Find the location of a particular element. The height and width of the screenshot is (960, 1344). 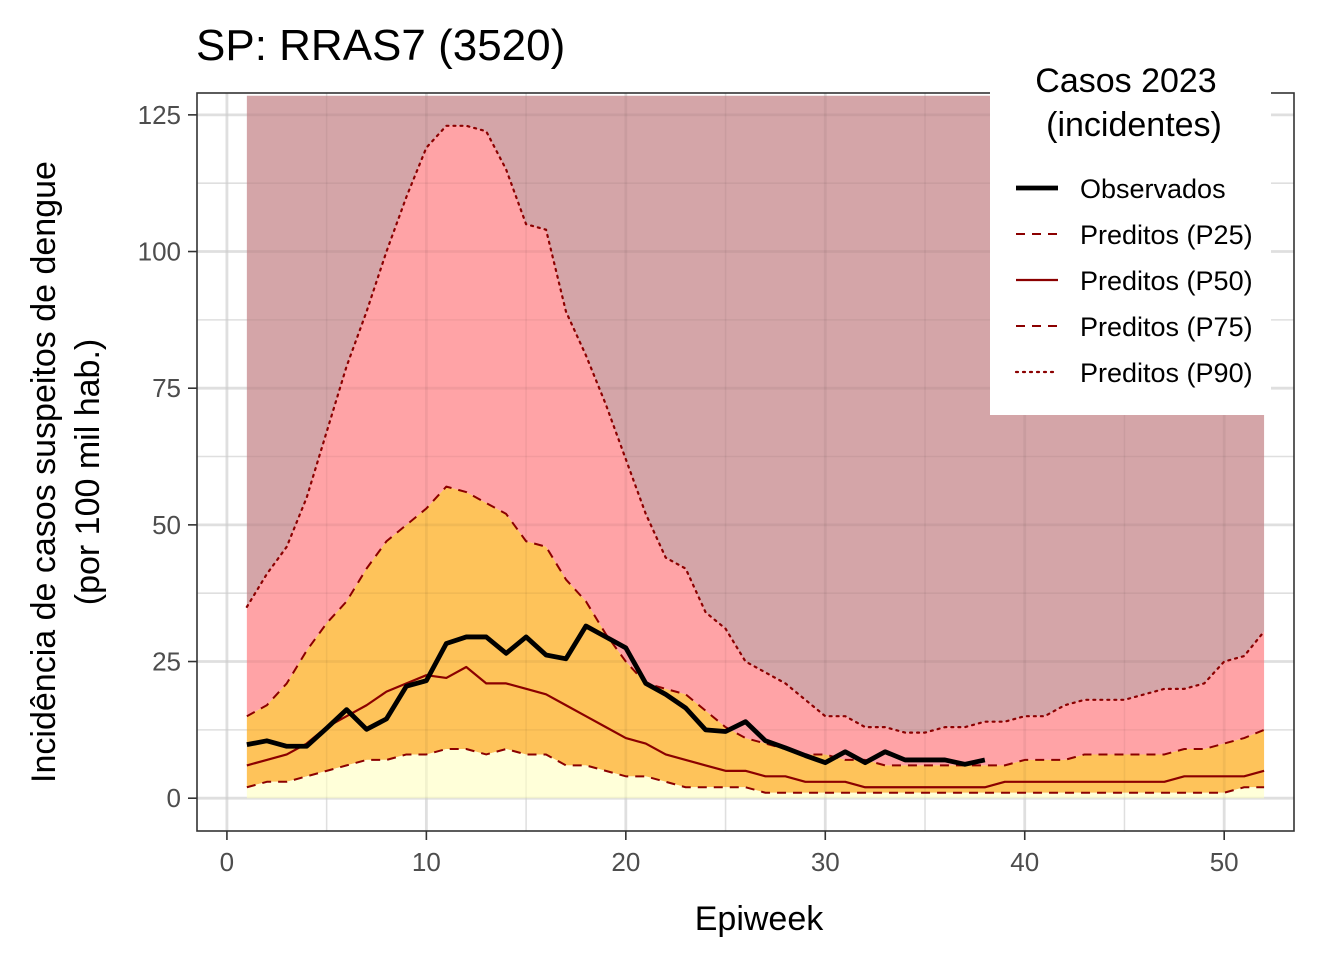

legend-label: Preditos (P75) is located at coordinates (1166, 327).